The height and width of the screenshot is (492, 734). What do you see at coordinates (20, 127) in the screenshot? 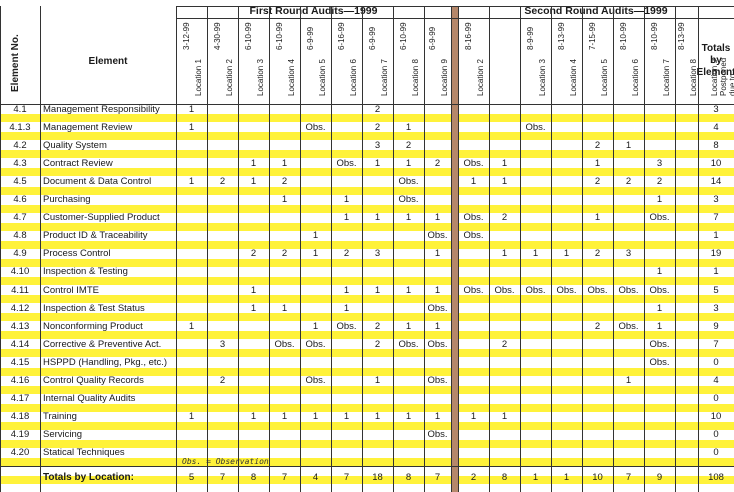
I see `element-number: 4.1.3` at bounding box center [20, 127].